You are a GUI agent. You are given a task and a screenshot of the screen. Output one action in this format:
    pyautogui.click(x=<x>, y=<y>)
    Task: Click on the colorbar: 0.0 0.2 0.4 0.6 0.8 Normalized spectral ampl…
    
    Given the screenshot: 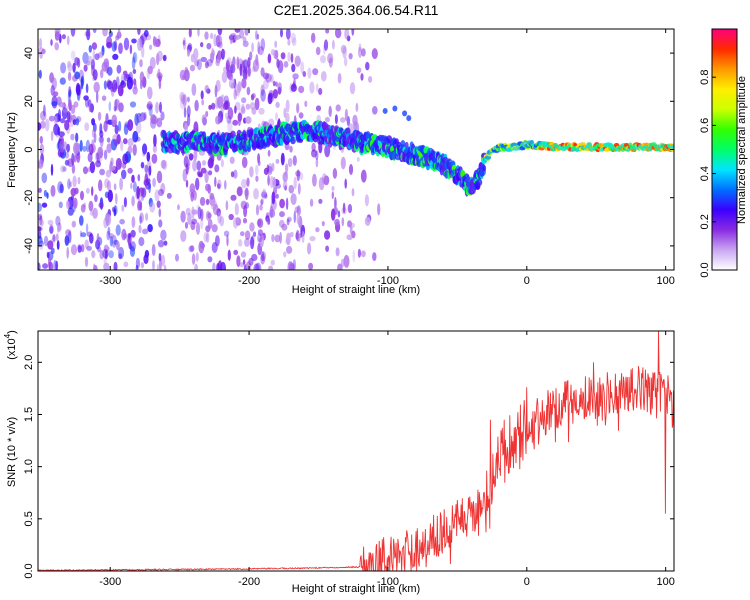 What is the action you would take?
    pyautogui.click(x=723, y=153)
    